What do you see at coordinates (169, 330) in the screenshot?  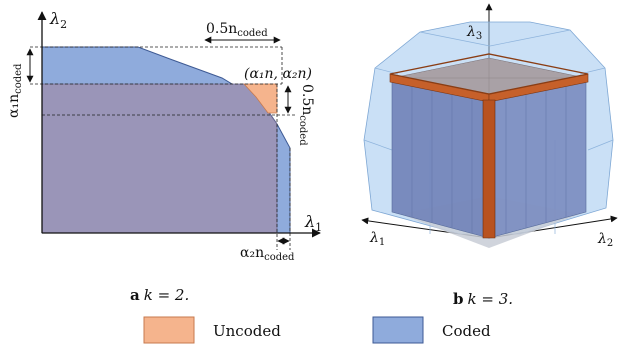 I see `legend-uncoded-swatch` at bounding box center [169, 330].